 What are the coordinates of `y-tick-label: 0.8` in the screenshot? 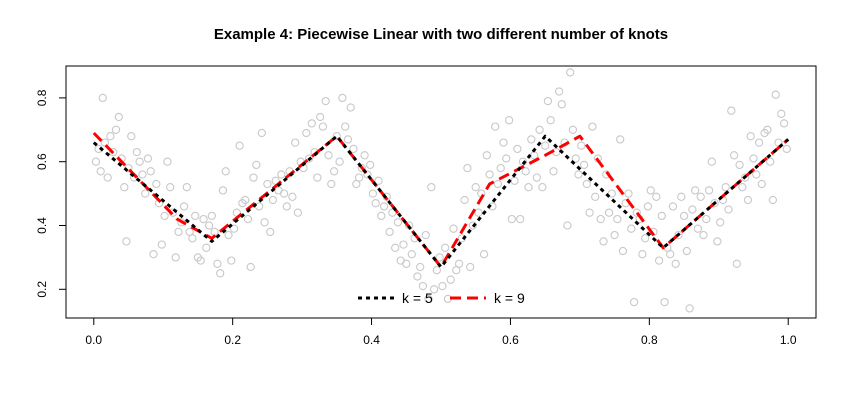 It's located at (42, 97).